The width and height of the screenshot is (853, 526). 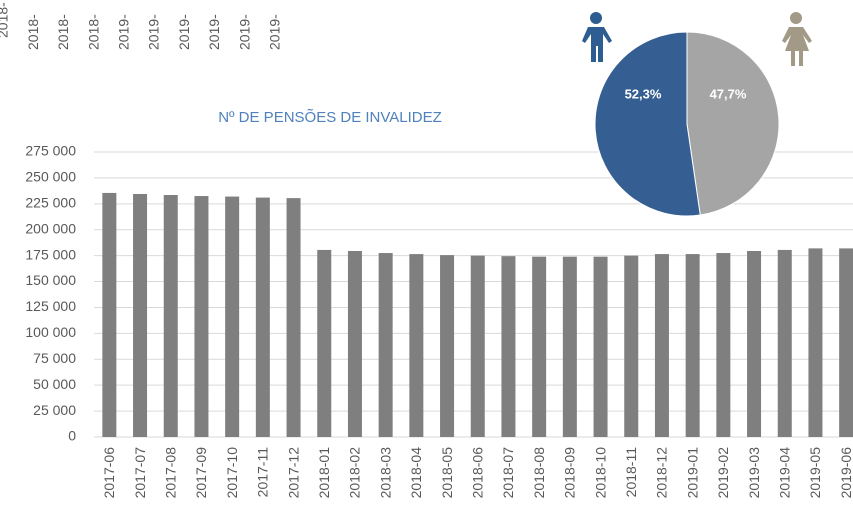 I want to click on x-tick-label: 2017-08, so click(x=170, y=473).